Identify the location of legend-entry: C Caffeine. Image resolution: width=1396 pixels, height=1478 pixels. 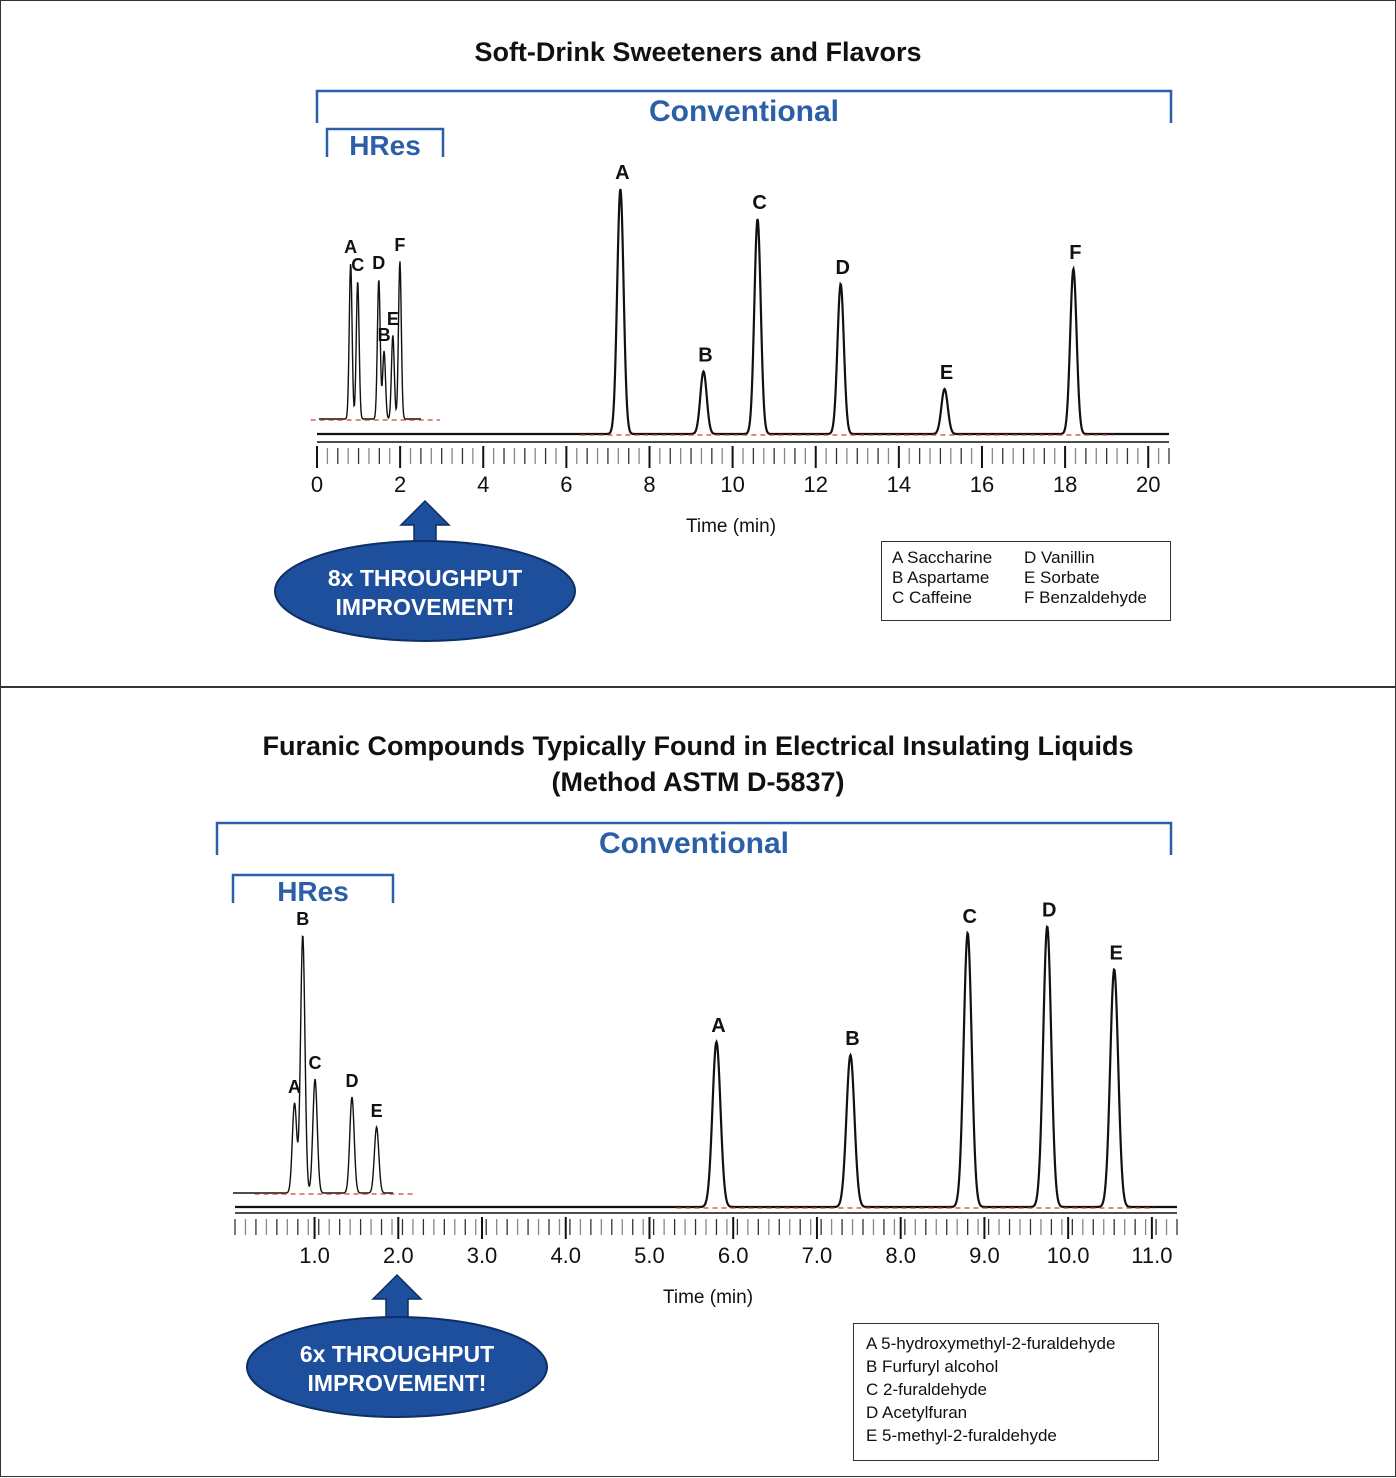
(932, 597).